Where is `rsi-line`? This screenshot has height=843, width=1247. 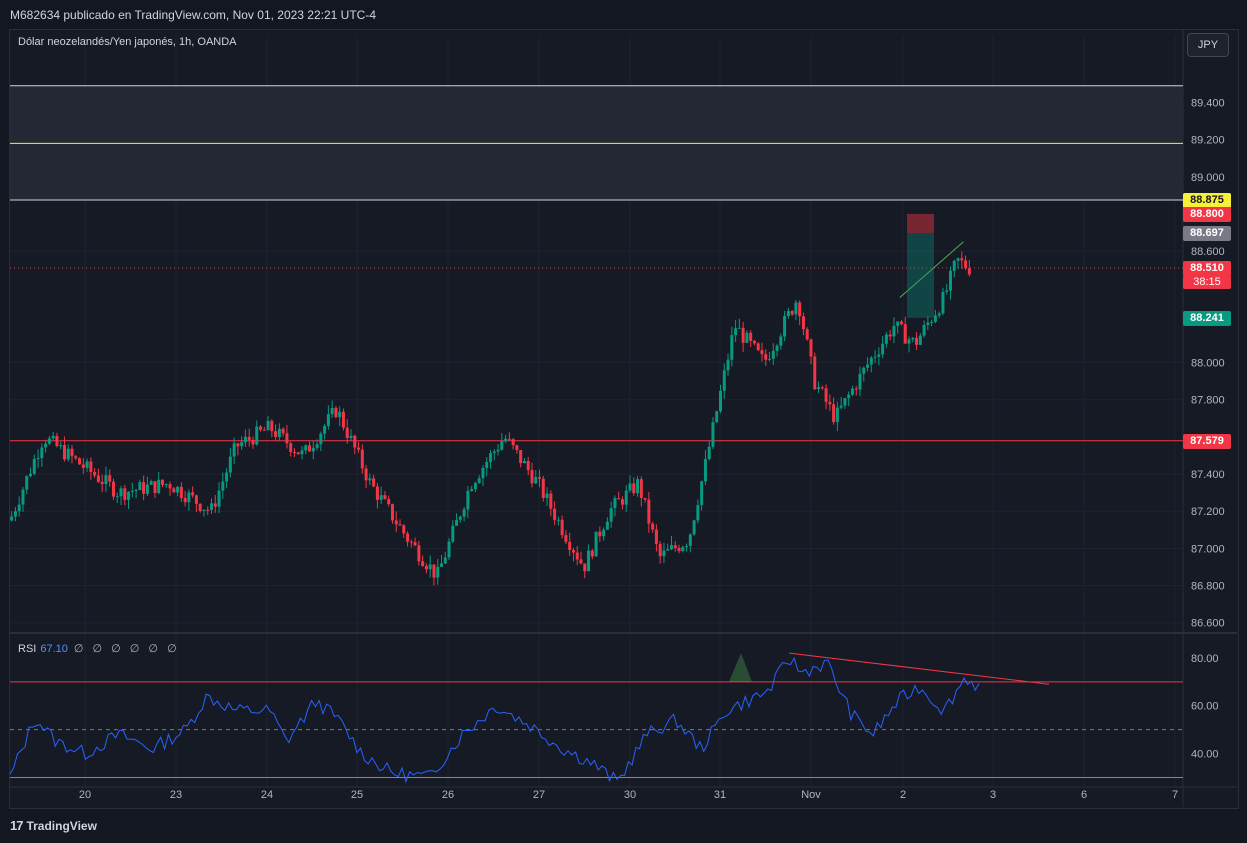 rsi-line is located at coordinates (494, 720).